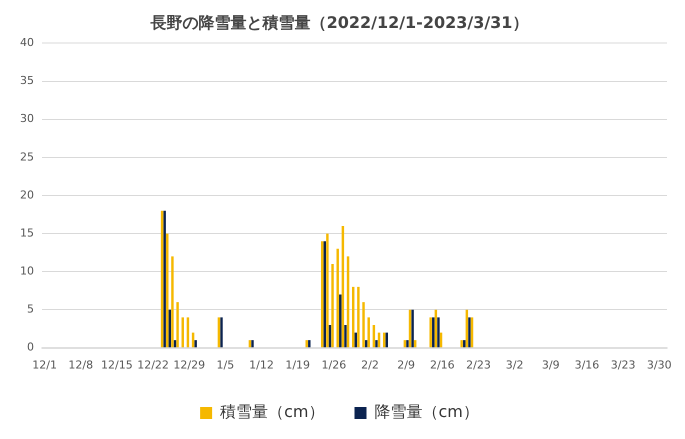 The width and height of the screenshot is (685, 439). I want to click on y-tick-label: 20, so click(27, 195).